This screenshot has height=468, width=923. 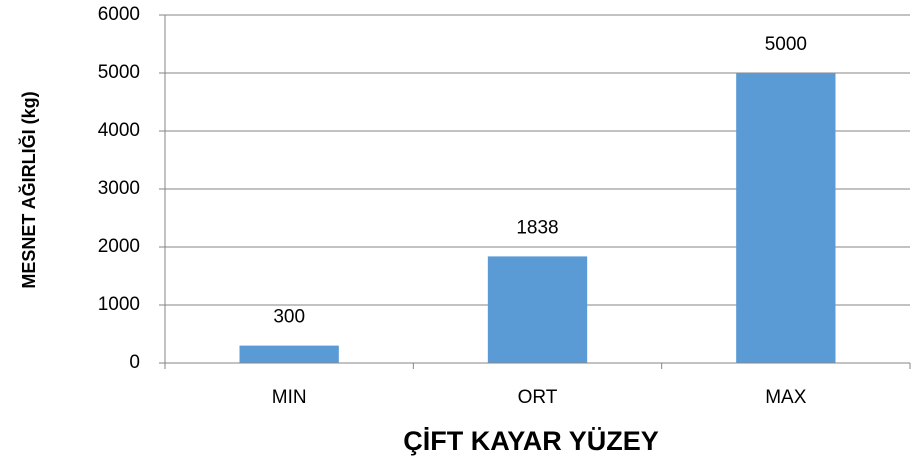 I want to click on data-label: 300, so click(x=289, y=317).